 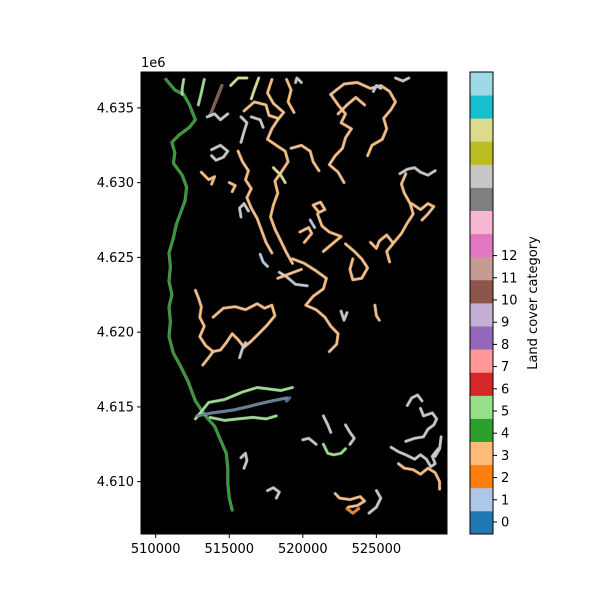 What do you see at coordinates (115, 108) in the screenshot?
I see `y-tick-label: 4.635` at bounding box center [115, 108].